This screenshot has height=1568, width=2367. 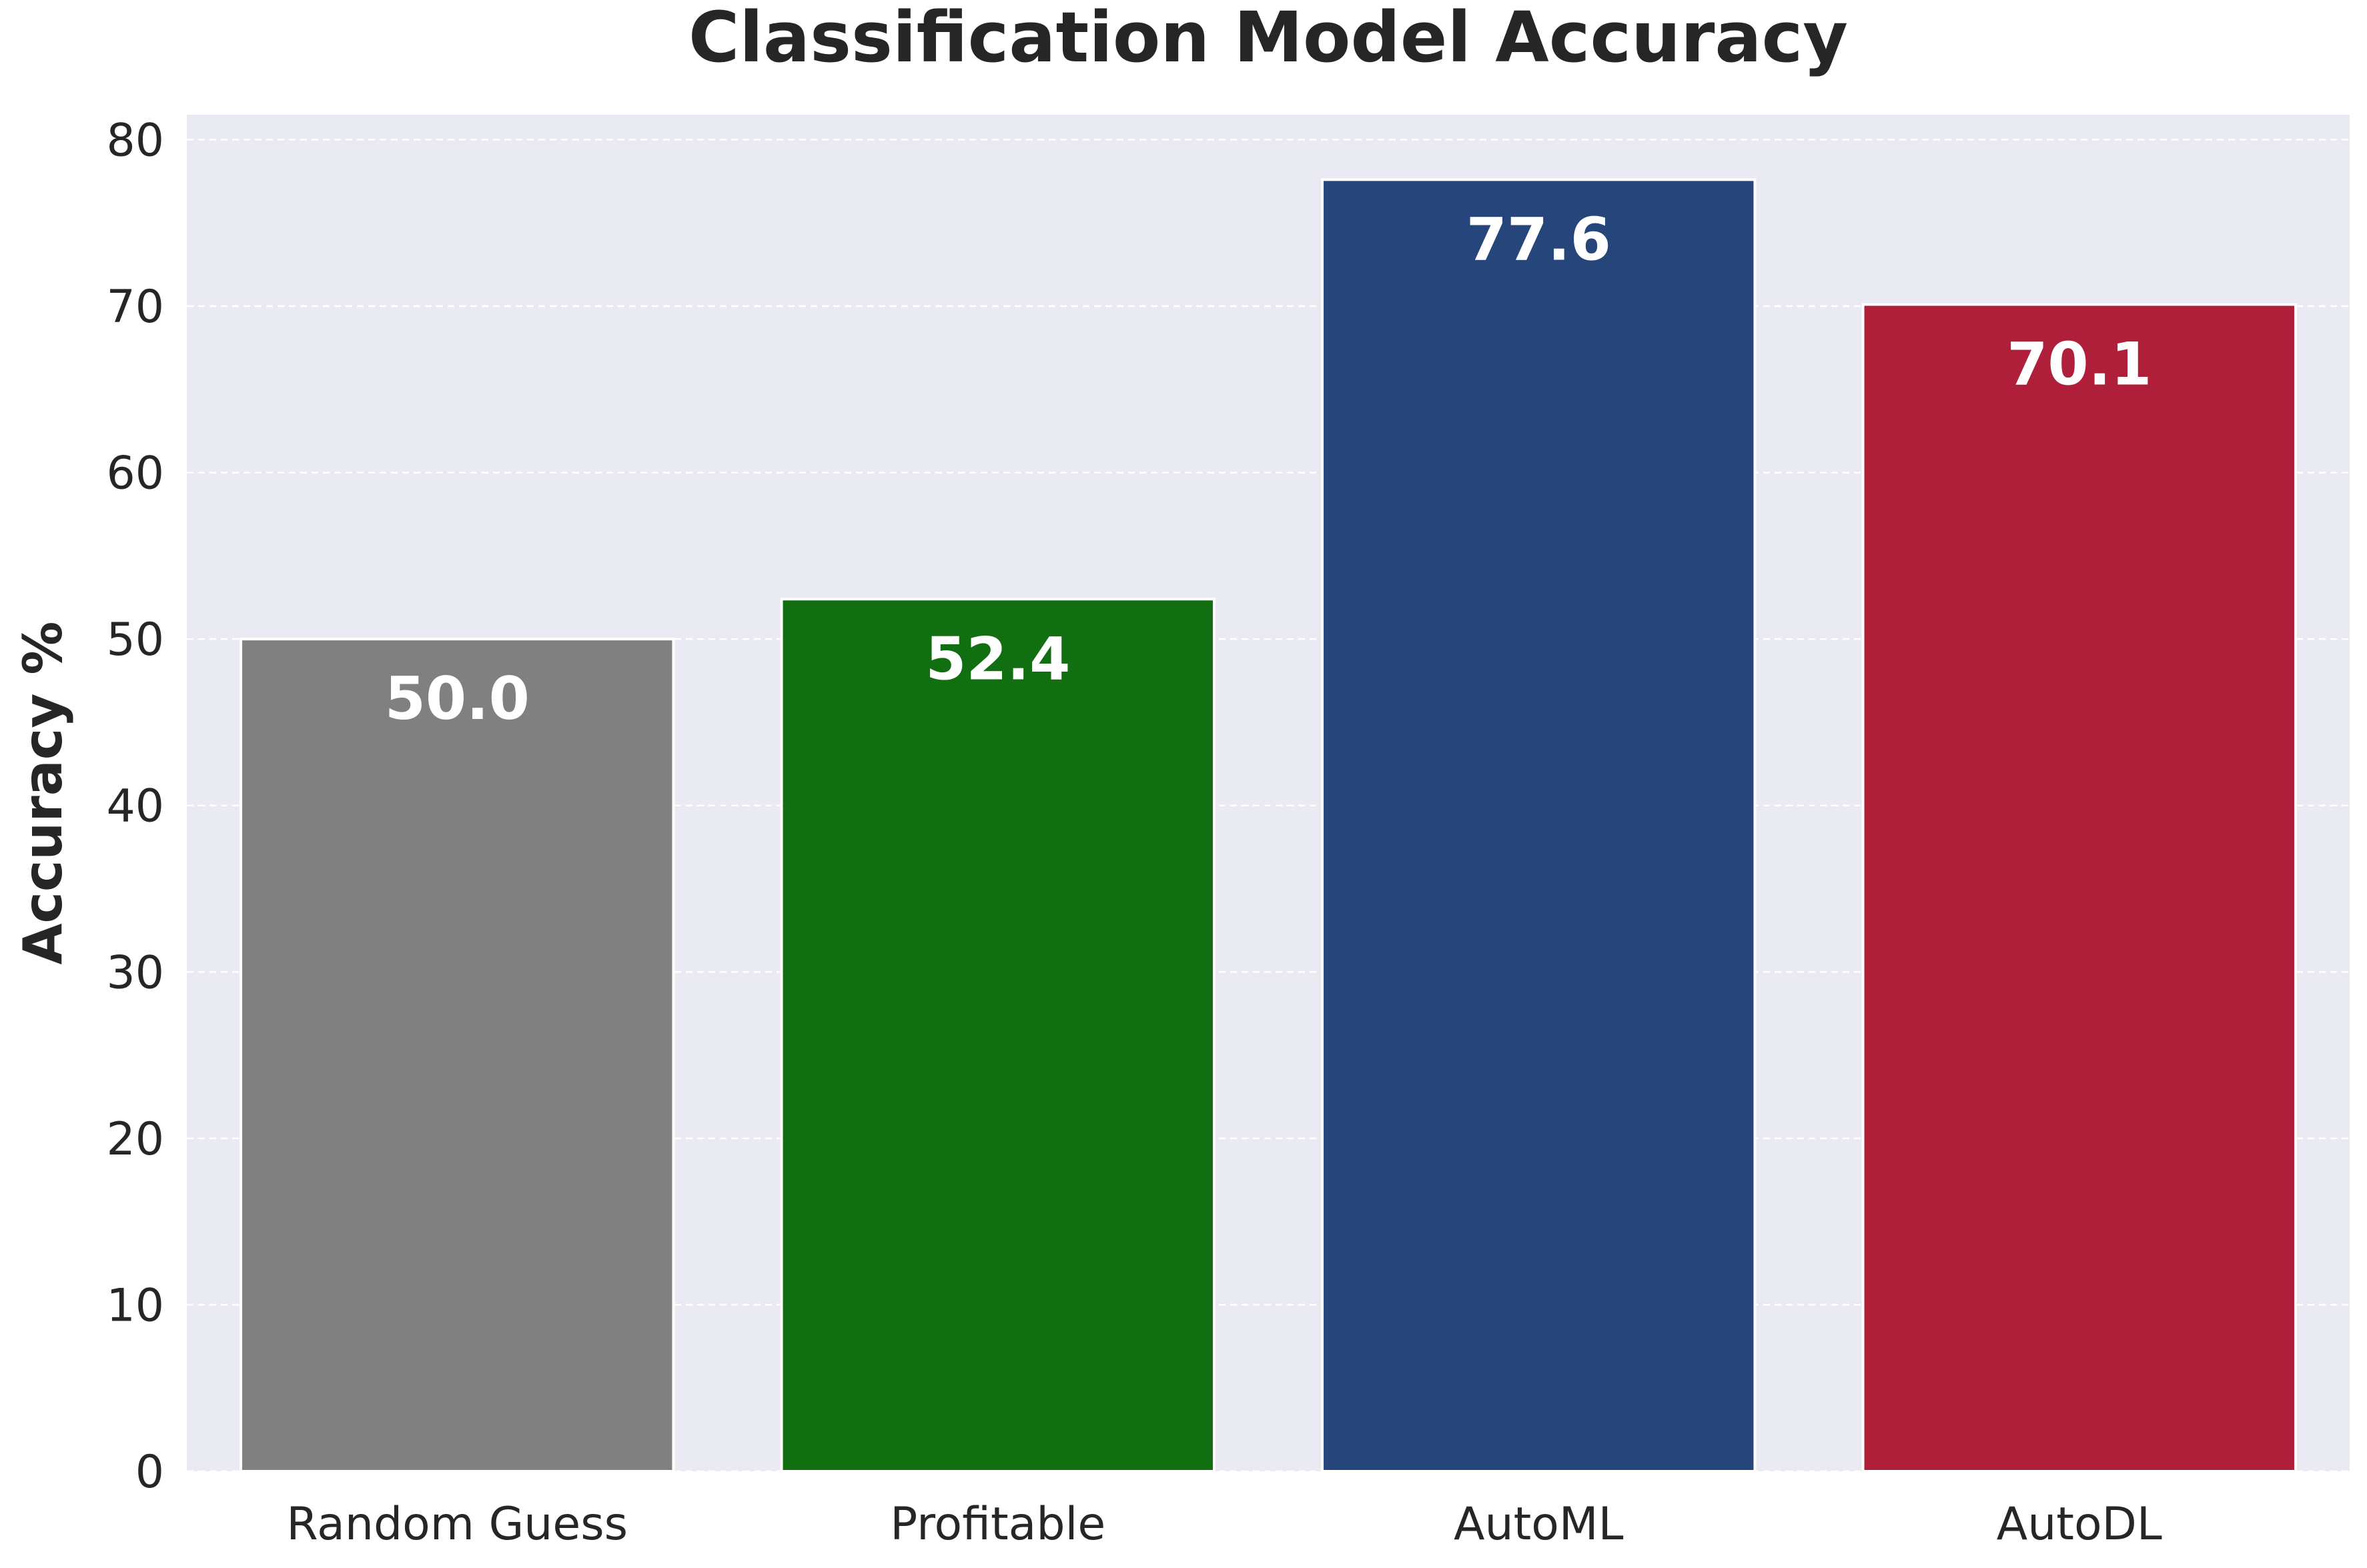 I want to click on y-tick-label: 10, so click(x=135, y=1305).